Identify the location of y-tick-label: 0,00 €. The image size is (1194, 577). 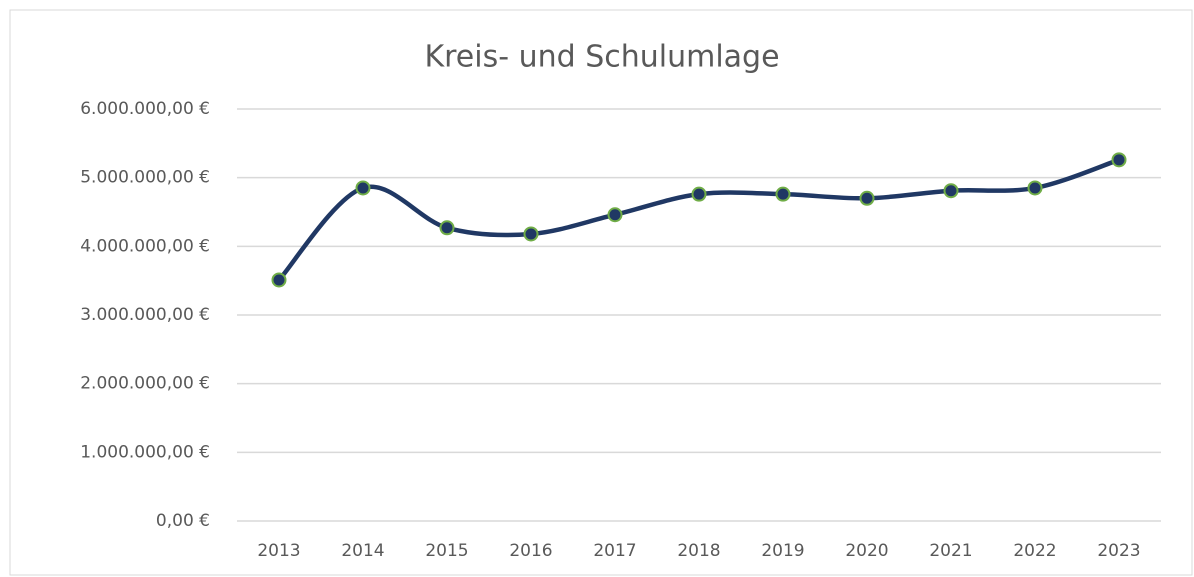
(183, 521).